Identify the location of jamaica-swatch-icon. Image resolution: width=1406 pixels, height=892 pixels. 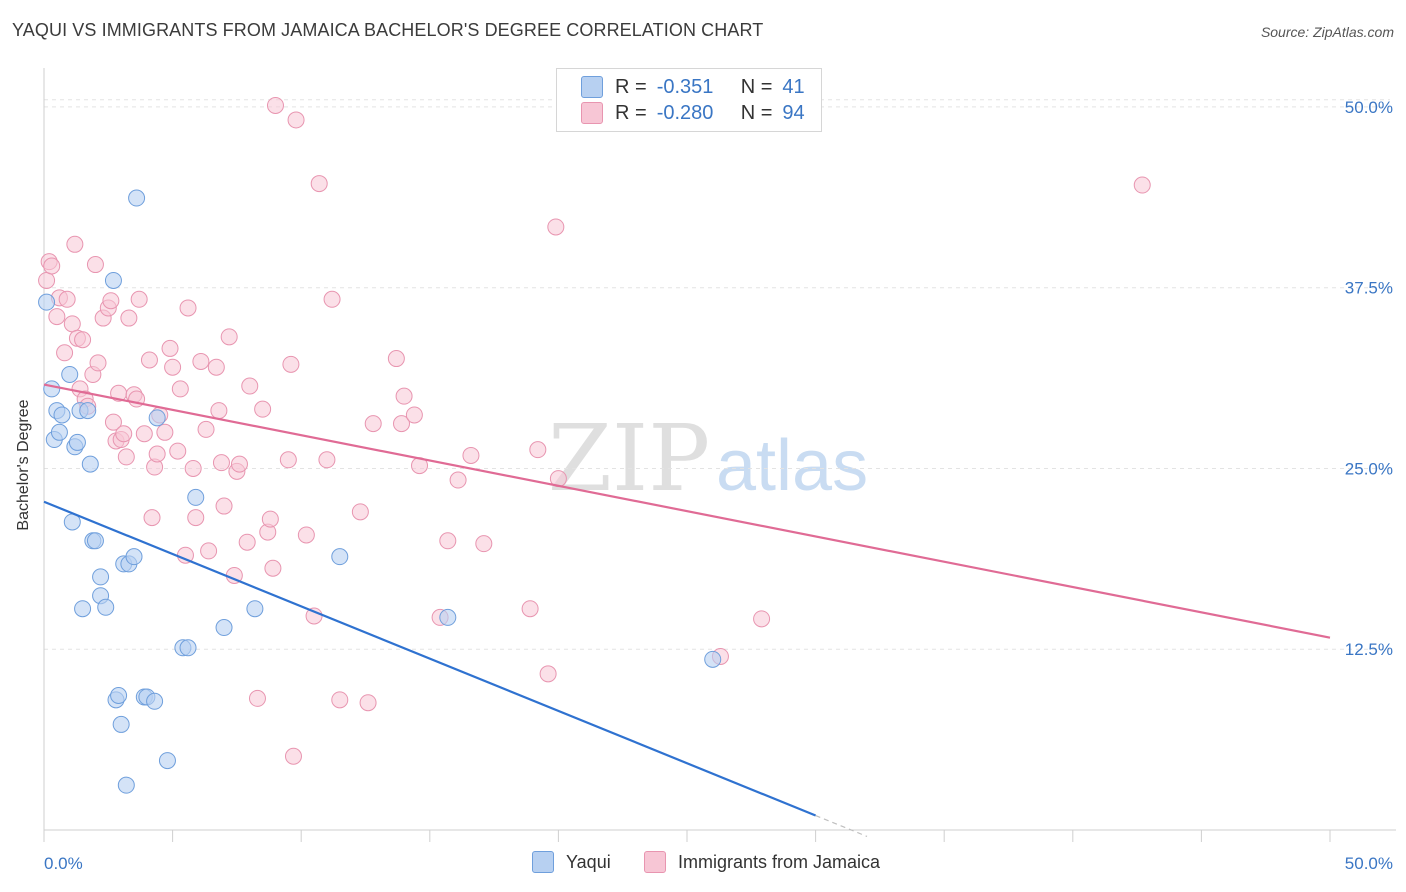
(655, 862).